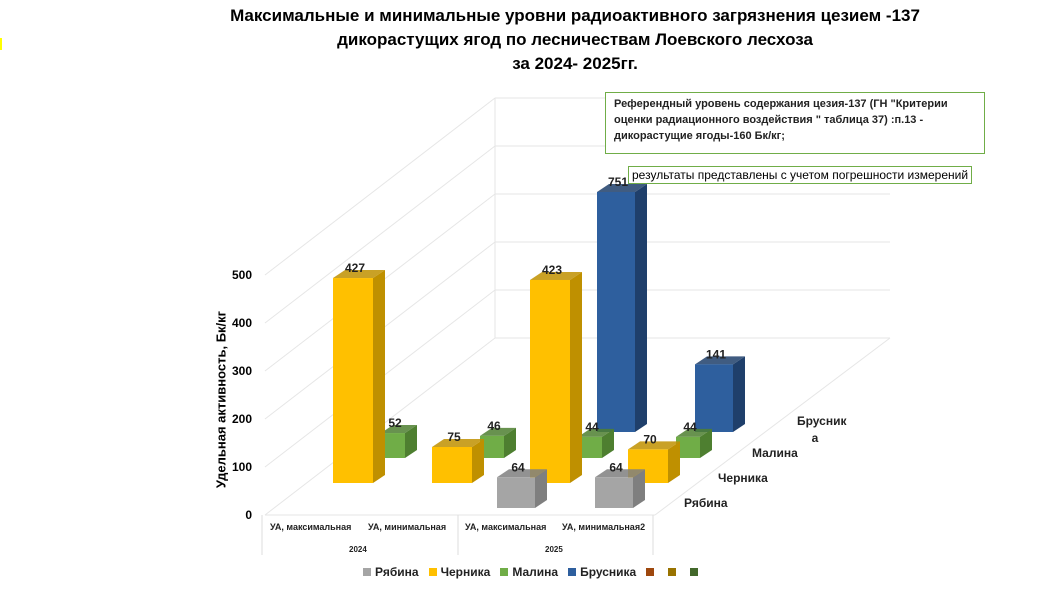  What do you see at coordinates (494, 426) in the screenshot?
I see `data-label: 46` at bounding box center [494, 426].